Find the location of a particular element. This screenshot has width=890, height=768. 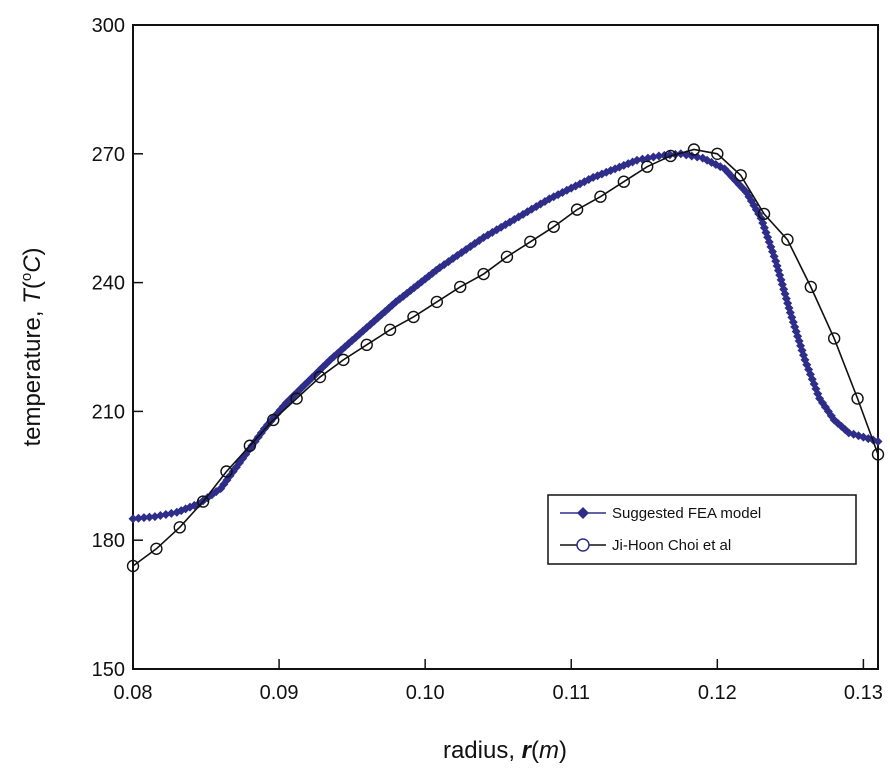

x-axis-title: radius, r(m) is located at coordinates (505, 750).